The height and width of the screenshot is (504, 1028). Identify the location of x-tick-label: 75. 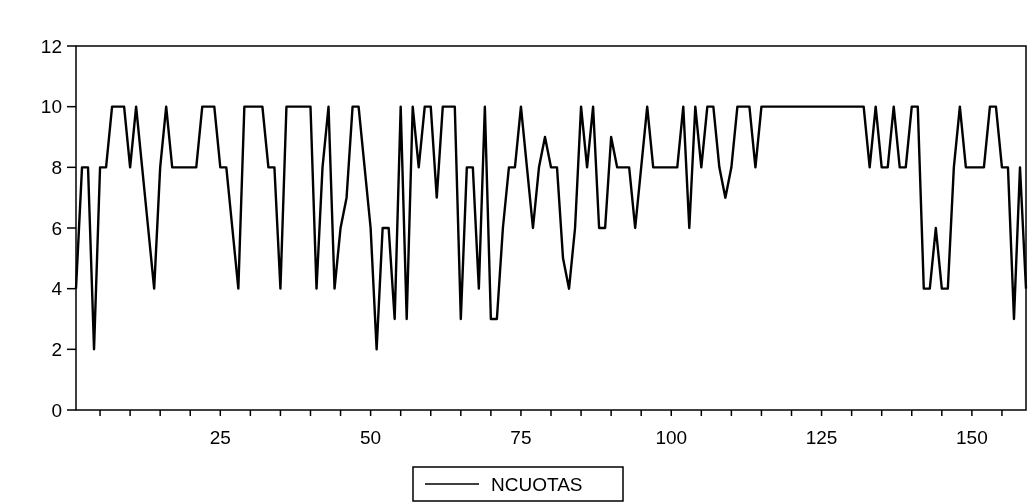
(521, 437).